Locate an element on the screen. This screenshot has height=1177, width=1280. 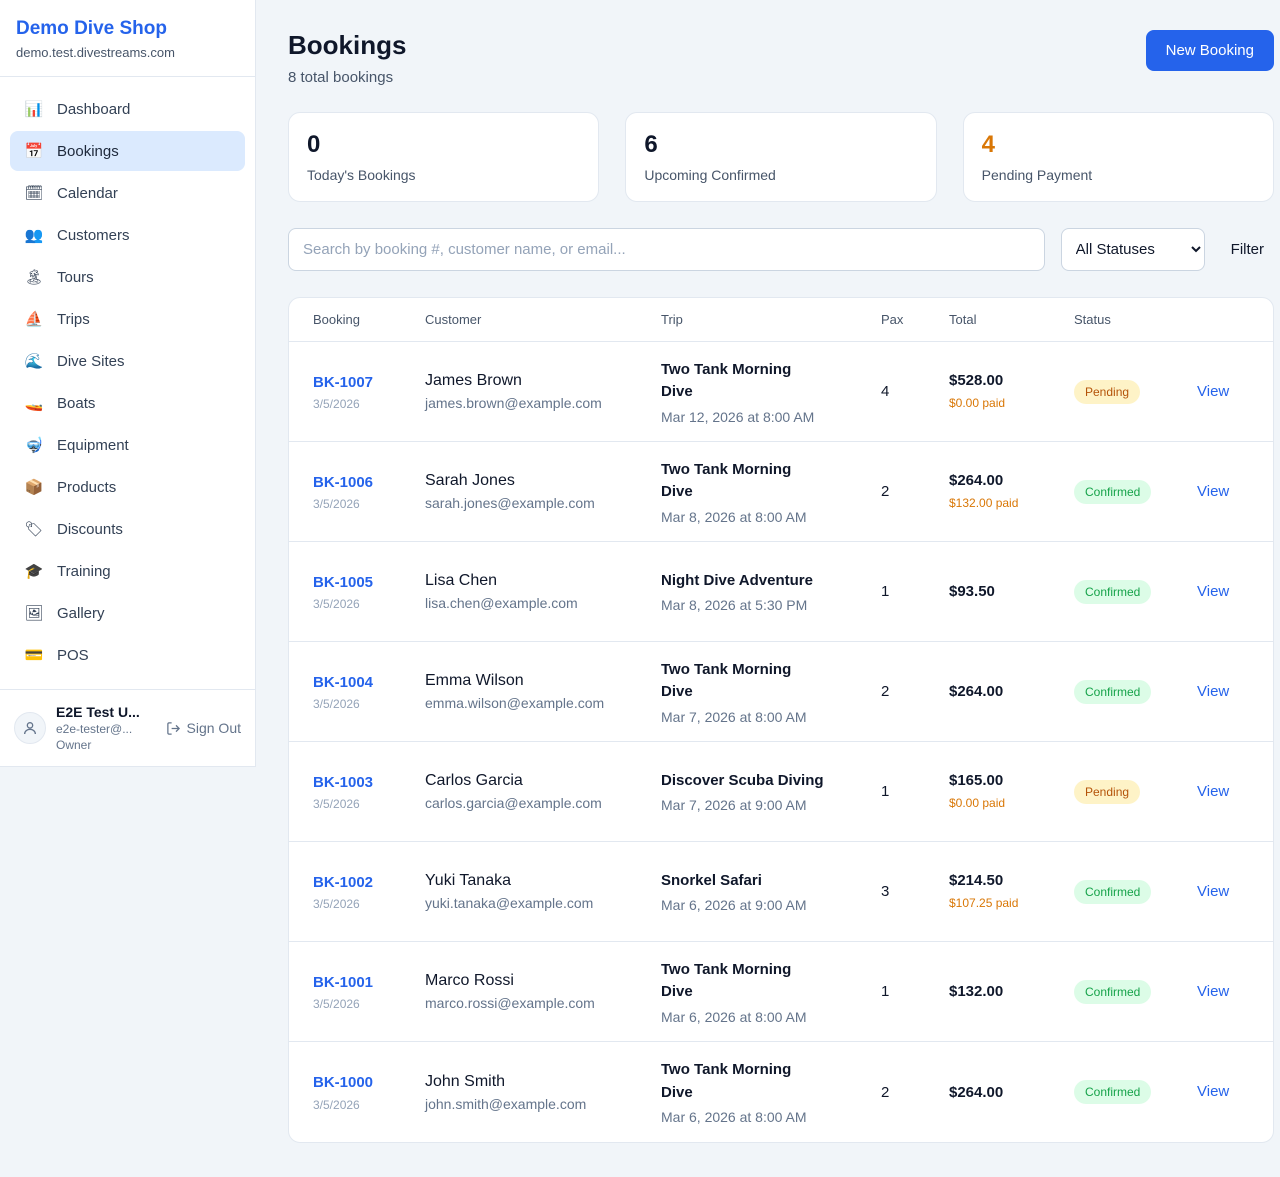
stat-label: Today's Bookings is located at coordinates (361, 175).